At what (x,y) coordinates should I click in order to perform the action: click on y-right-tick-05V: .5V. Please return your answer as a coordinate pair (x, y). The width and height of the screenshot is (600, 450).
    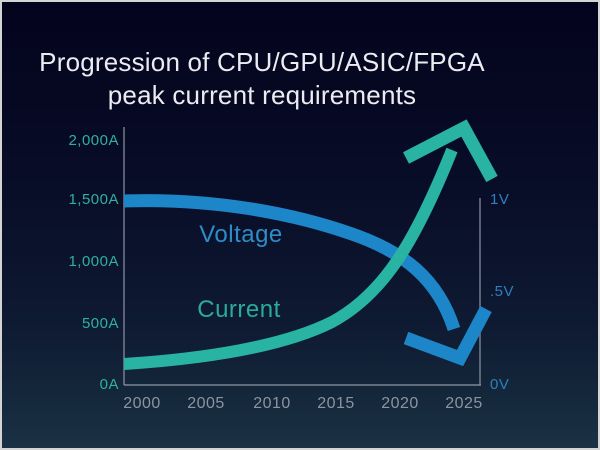
    Looking at the image, I should click on (502, 291).